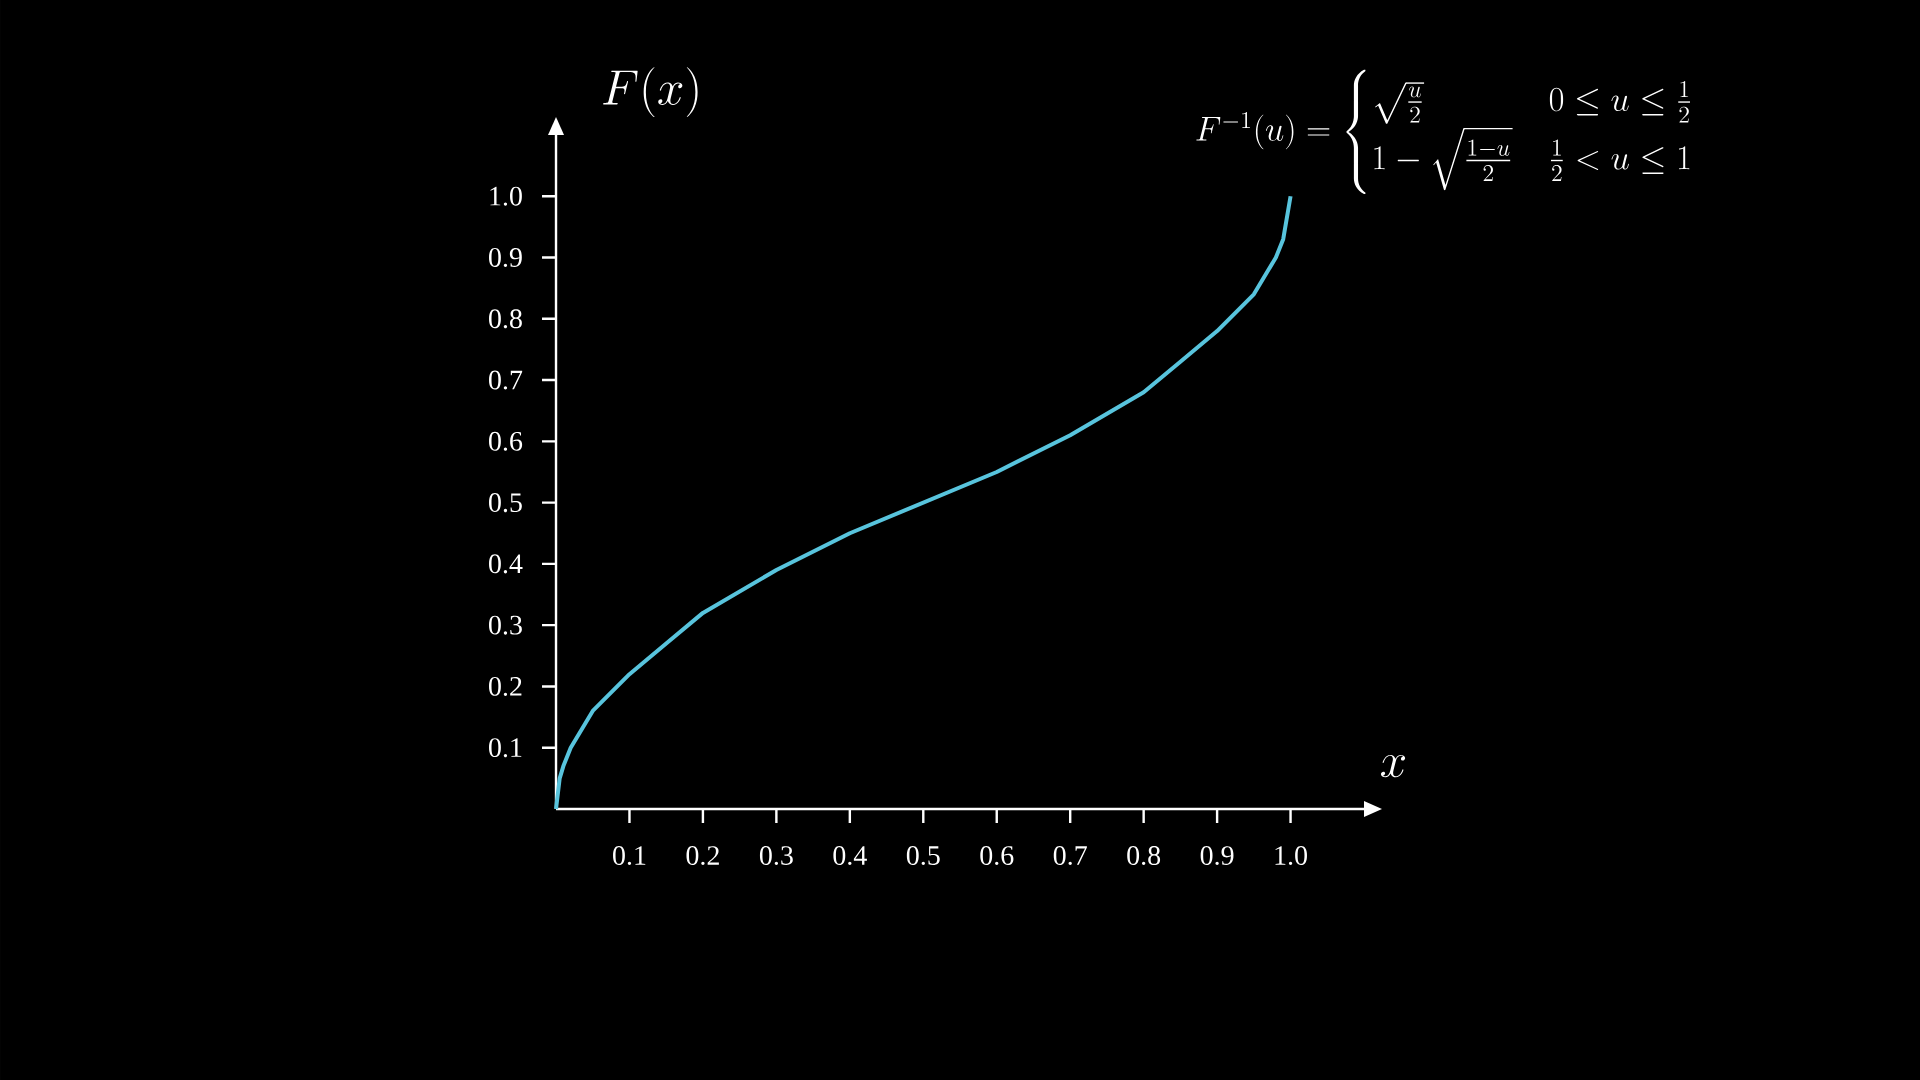  I want to click on x-tick-label: 0.5, so click(923, 856).